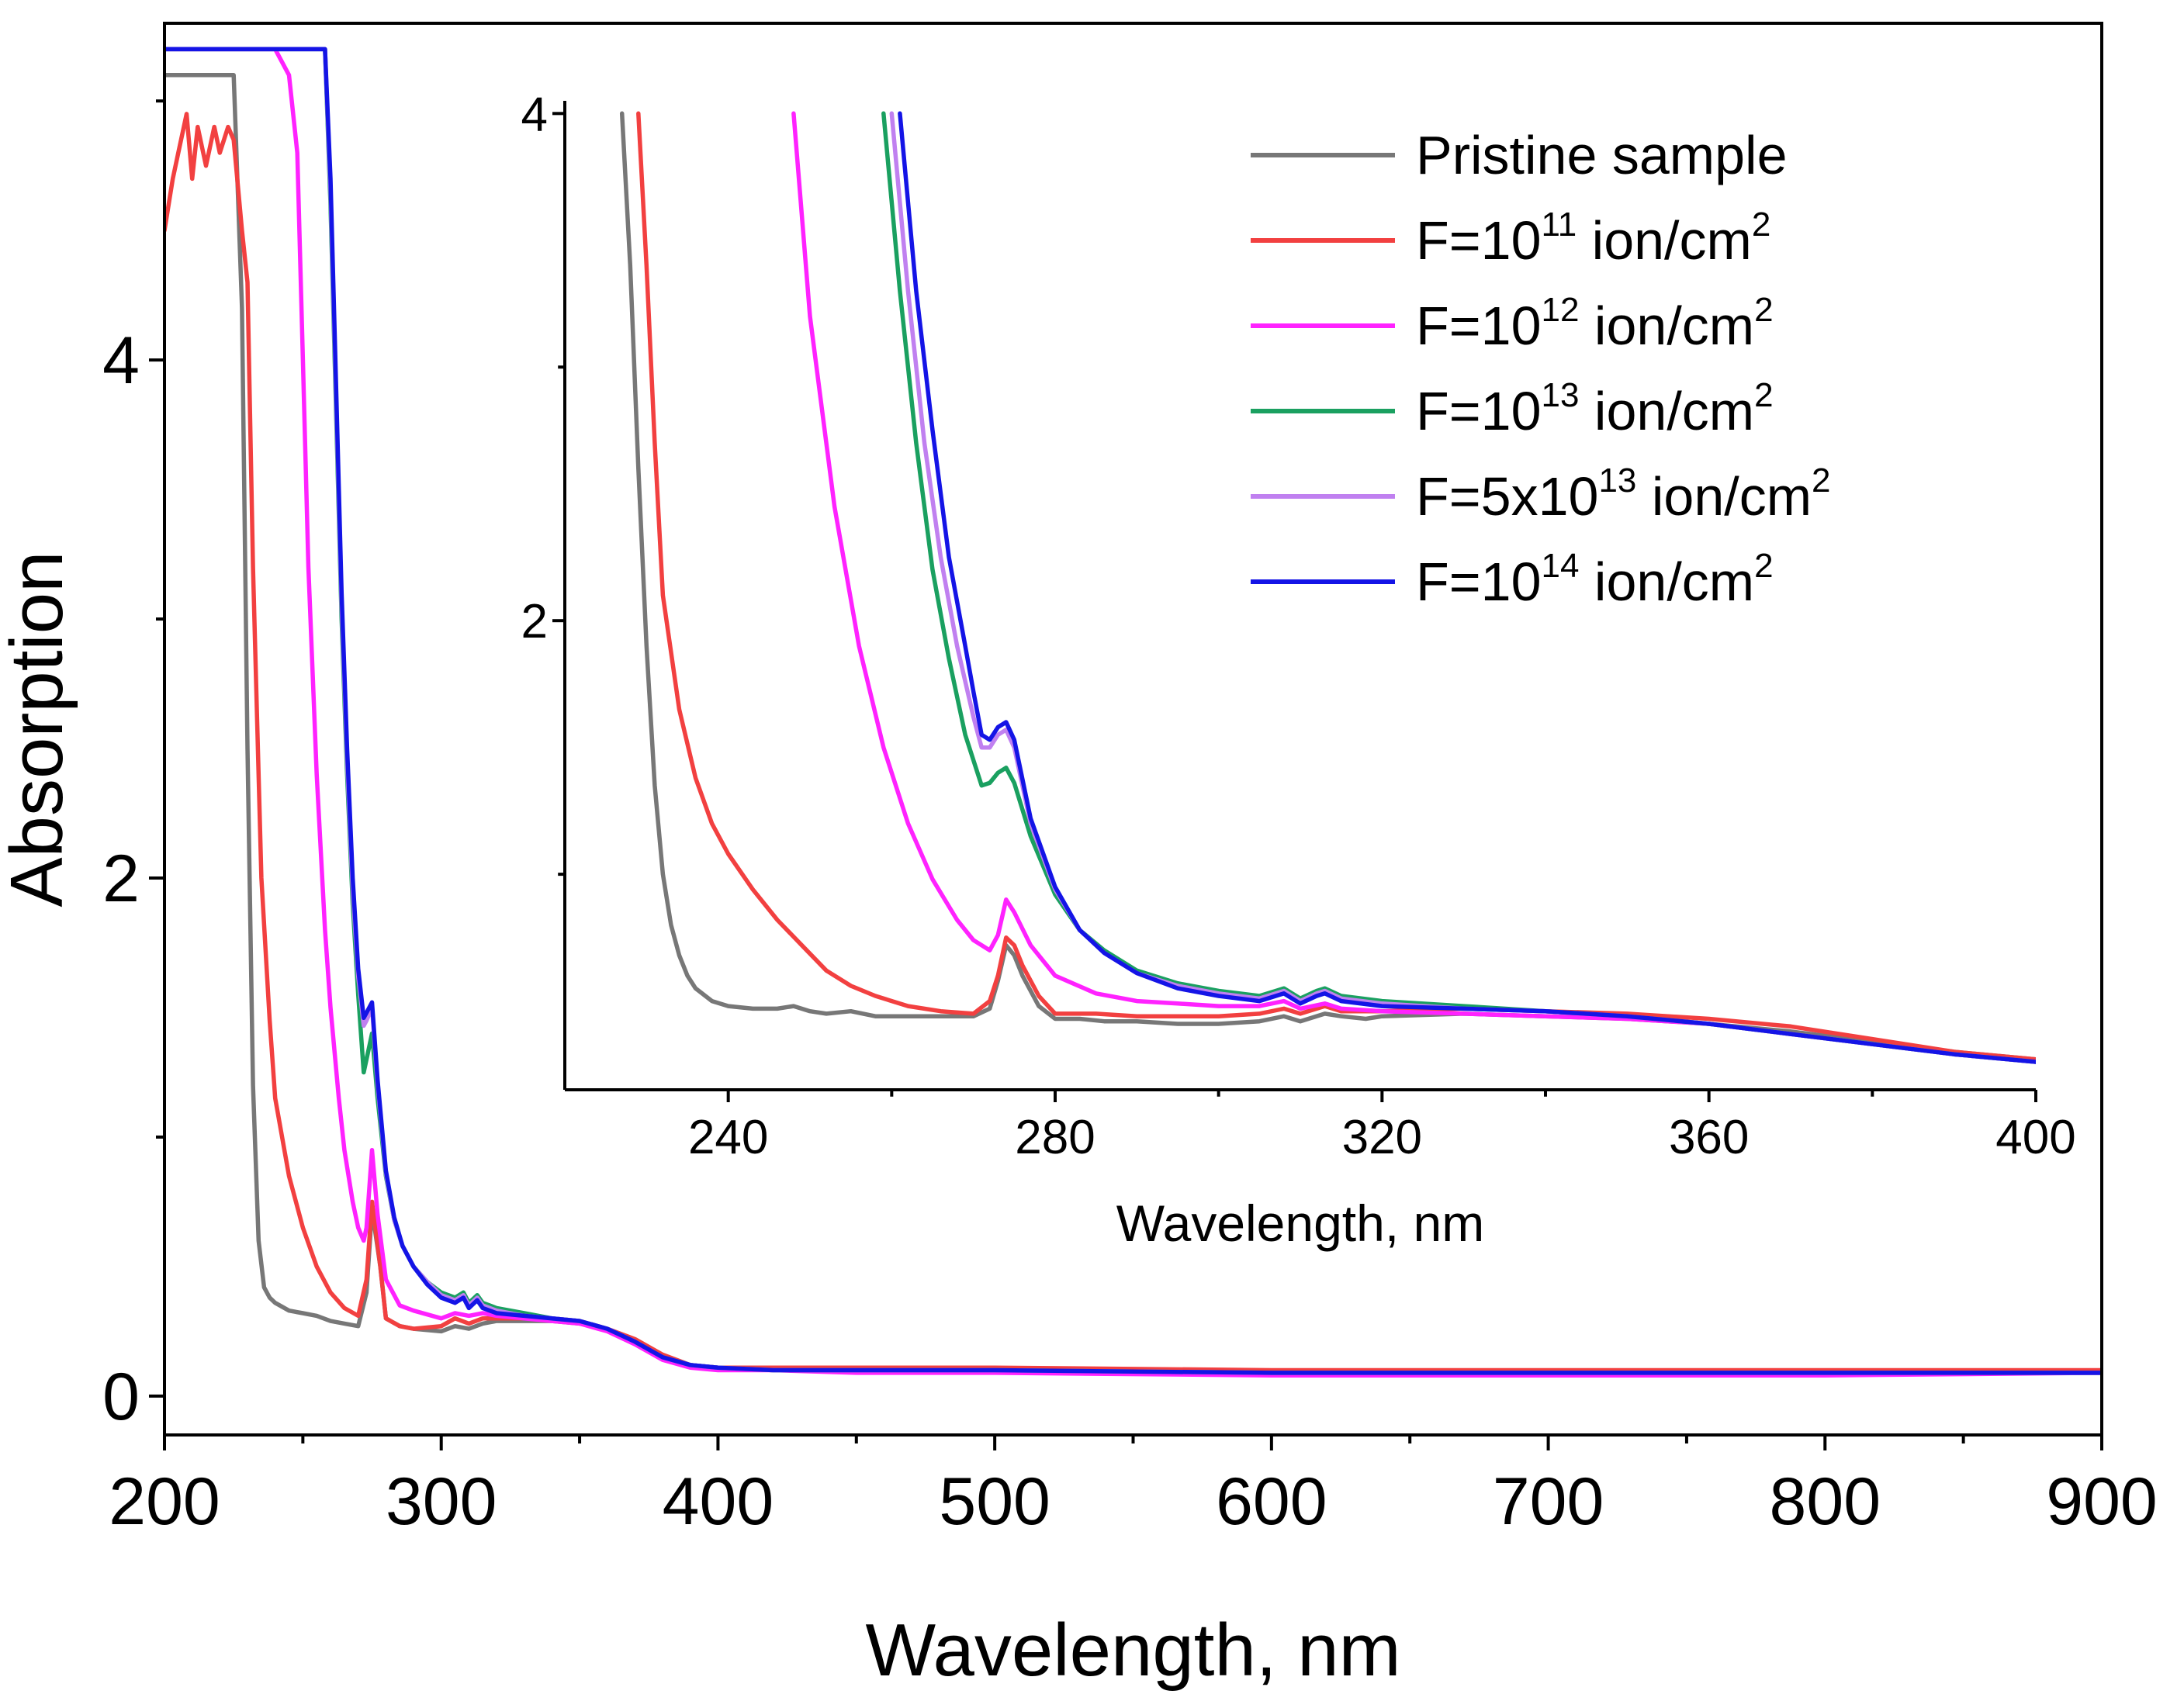  What do you see at coordinates (1561, 566) in the screenshot?
I see `legend-label-exponent: 14` at bounding box center [1561, 566].